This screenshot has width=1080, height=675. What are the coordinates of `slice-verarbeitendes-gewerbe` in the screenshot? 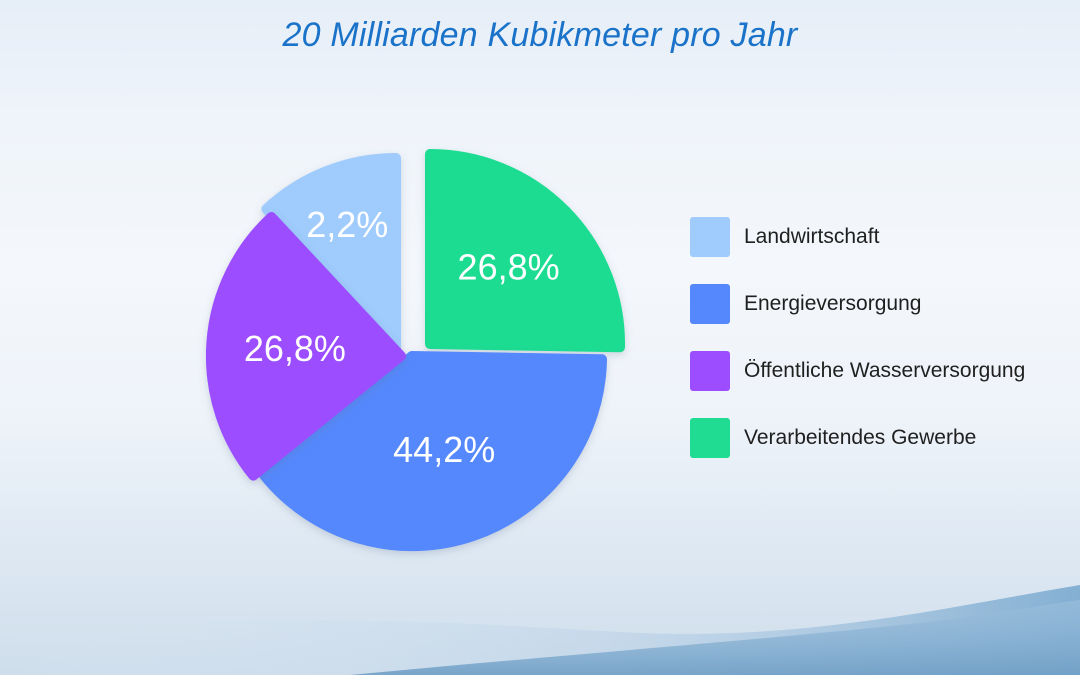 It's located at (525, 251).